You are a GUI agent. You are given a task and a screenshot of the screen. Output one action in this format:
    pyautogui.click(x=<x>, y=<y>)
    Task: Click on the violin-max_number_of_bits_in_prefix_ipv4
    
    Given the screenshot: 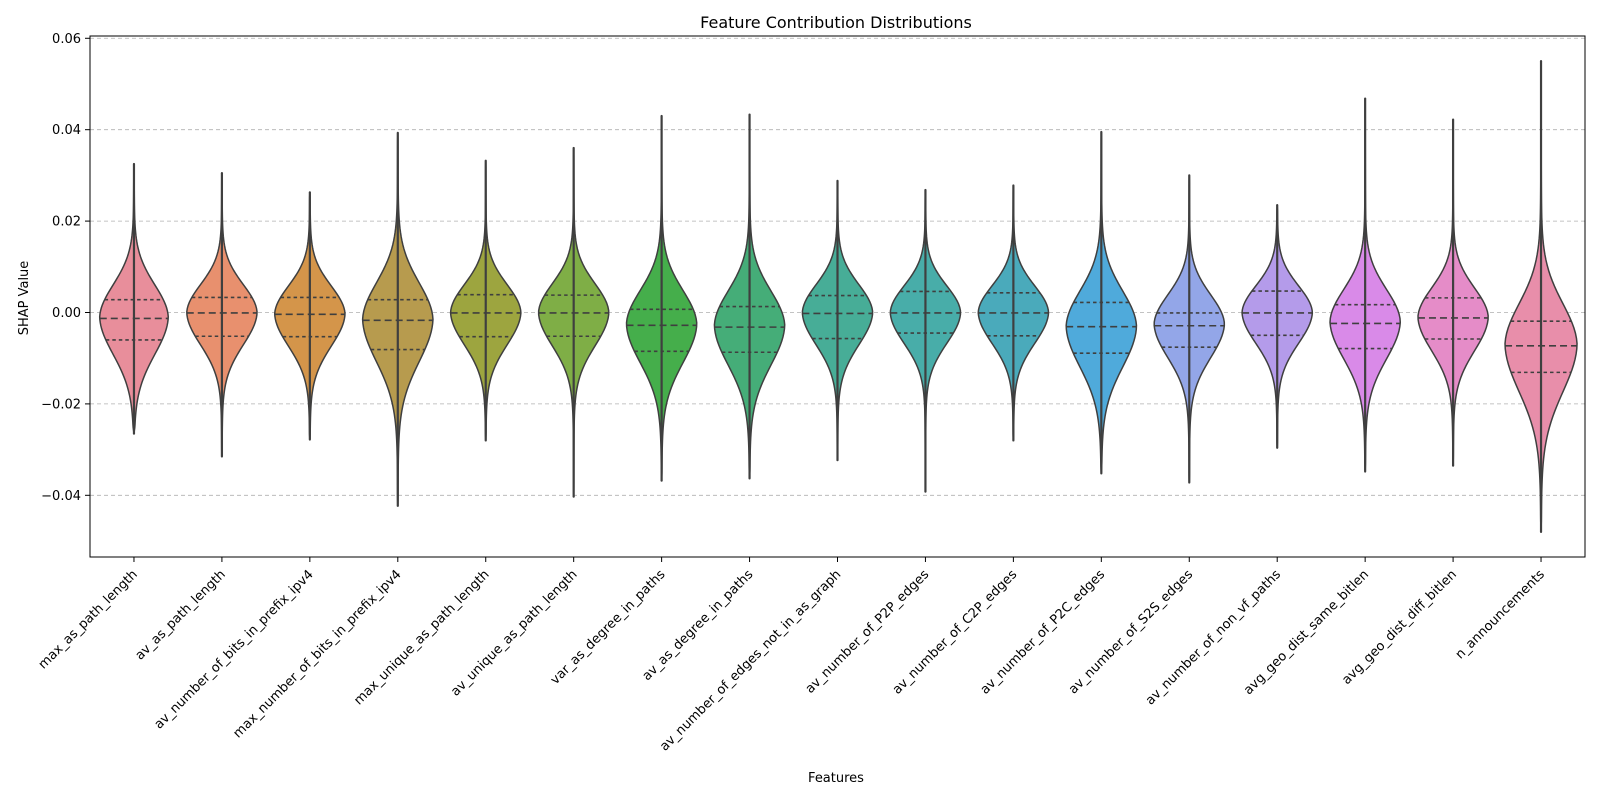 What is the action you would take?
    pyautogui.click(x=397, y=319)
    